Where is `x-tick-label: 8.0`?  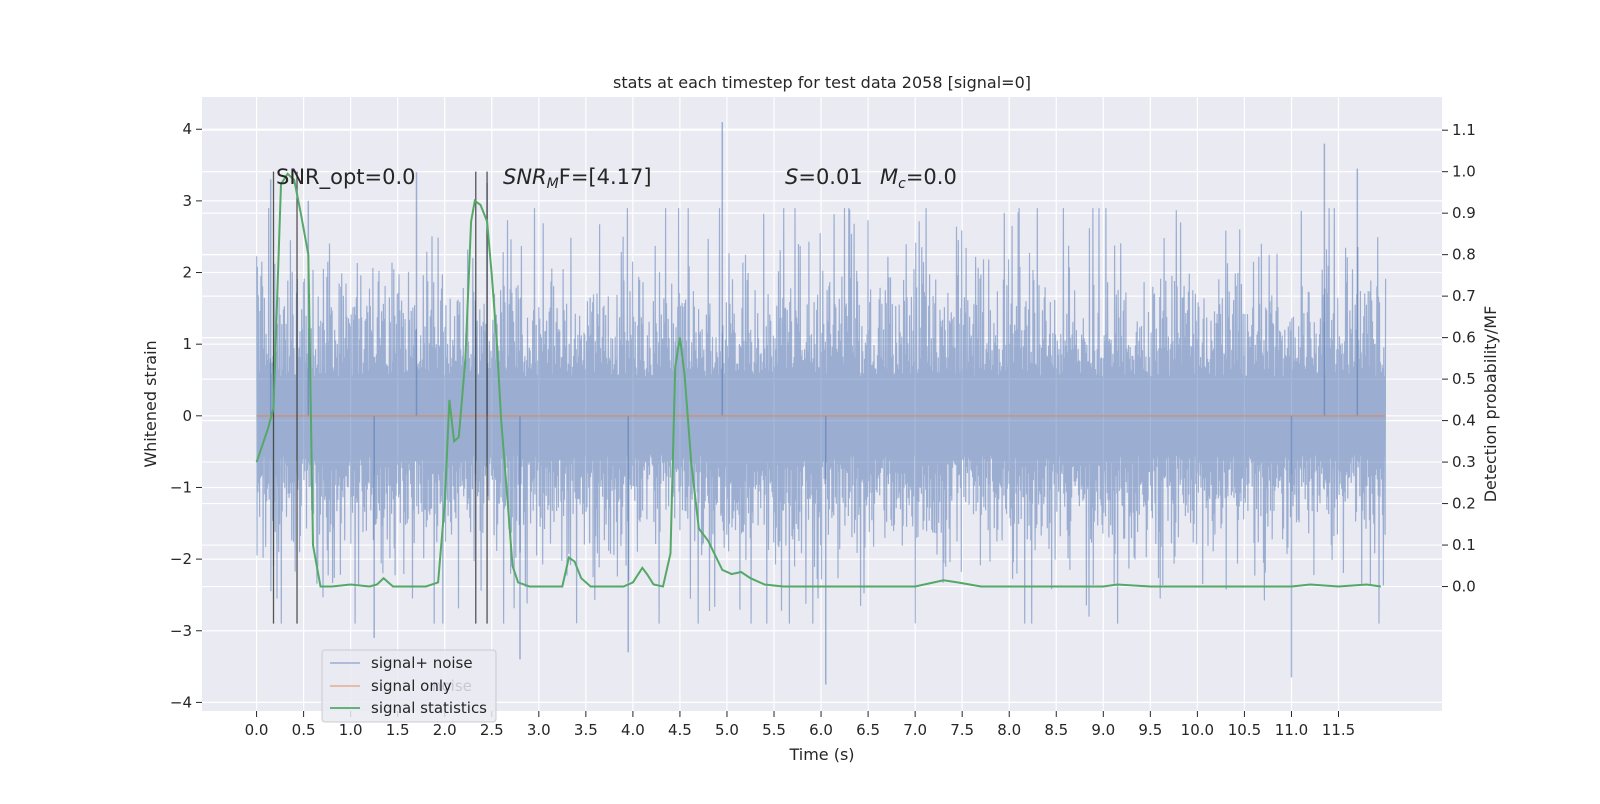
x-tick-label: 8.0 is located at coordinates (1009, 730).